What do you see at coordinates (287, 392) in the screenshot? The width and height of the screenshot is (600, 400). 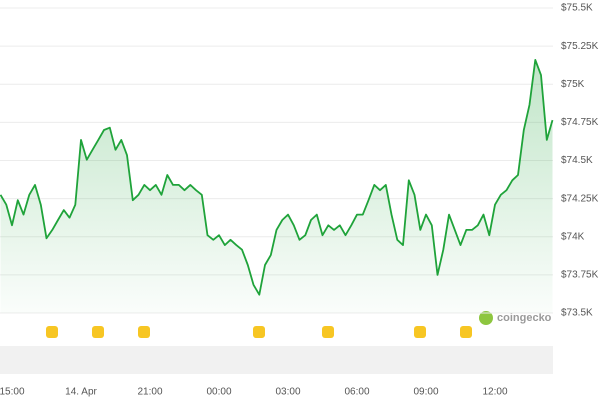 I see `x-tick-label: 03:00` at bounding box center [287, 392].